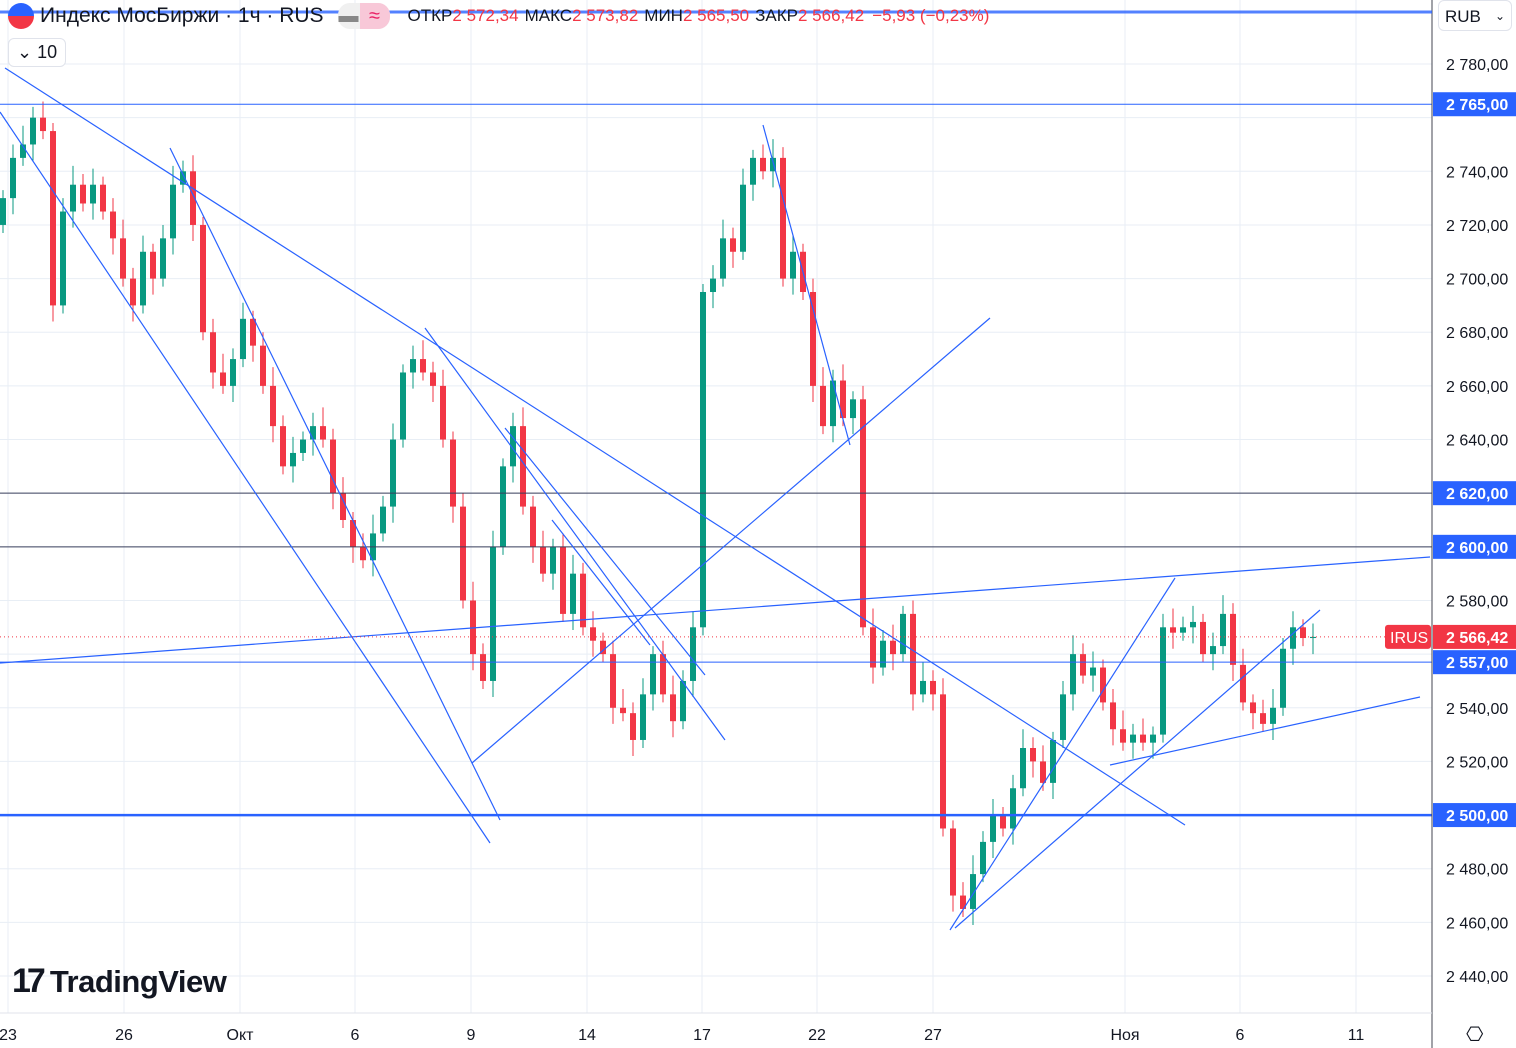  I want to click on settings-icon: ⎔, so click(1475, 1035).